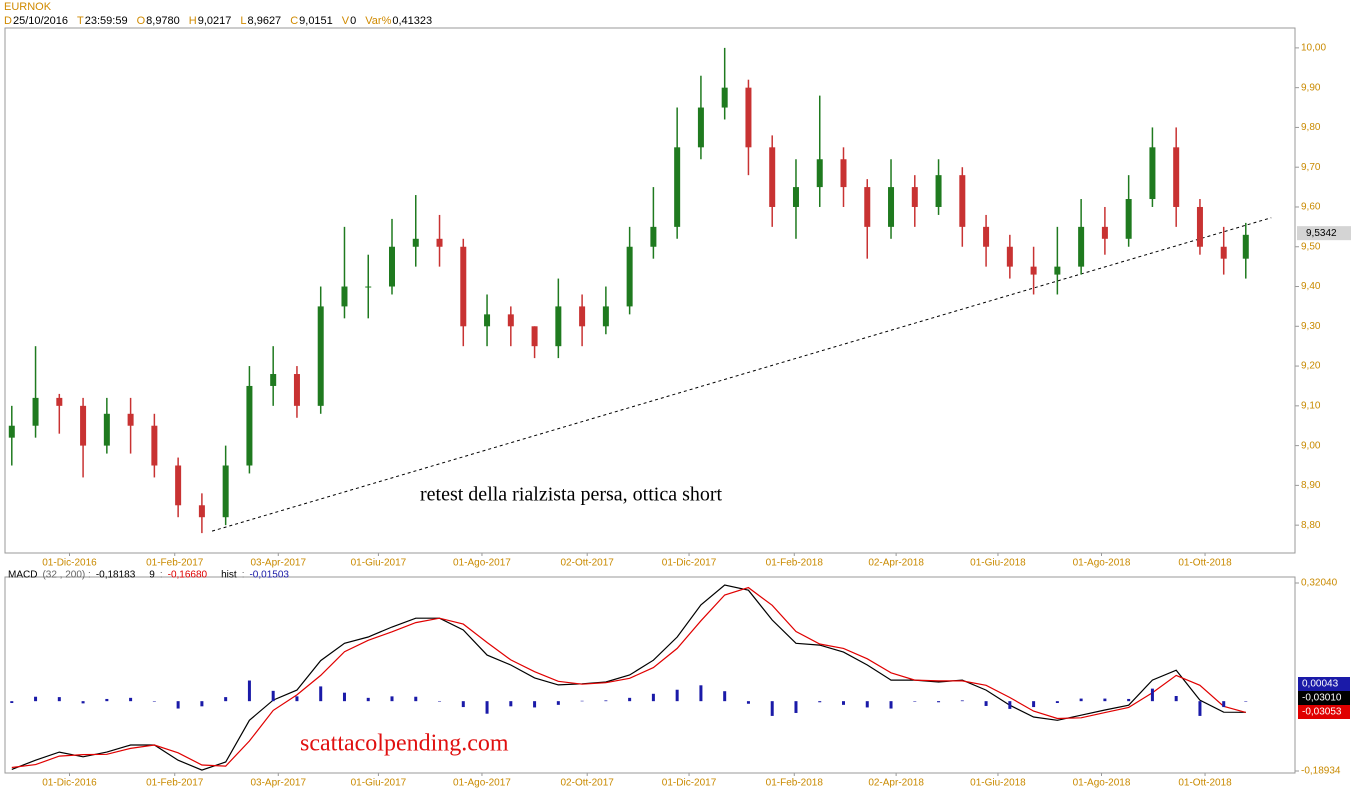 This screenshot has height=800, width=1352. I want to click on legend-params: :, so click(161, 575).